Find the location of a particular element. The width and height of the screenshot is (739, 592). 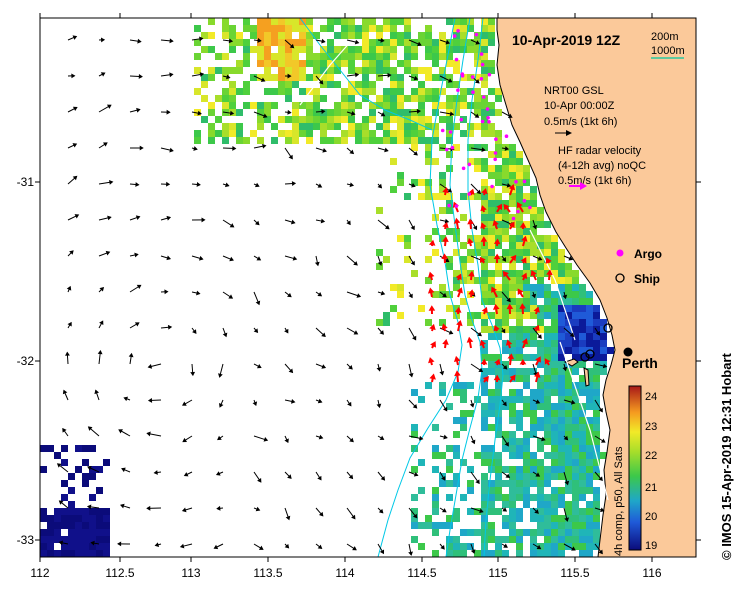

x-tick-label: 116 is located at coordinates (651, 573).